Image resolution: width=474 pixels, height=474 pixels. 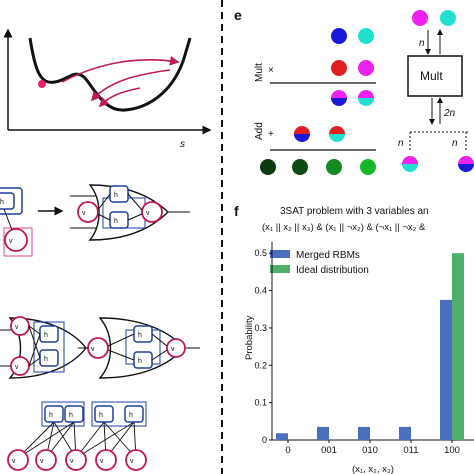 What do you see at coordinates (140, 361) in the screenshot?
I see `or-gate-right-h2-label: h` at bounding box center [140, 361].